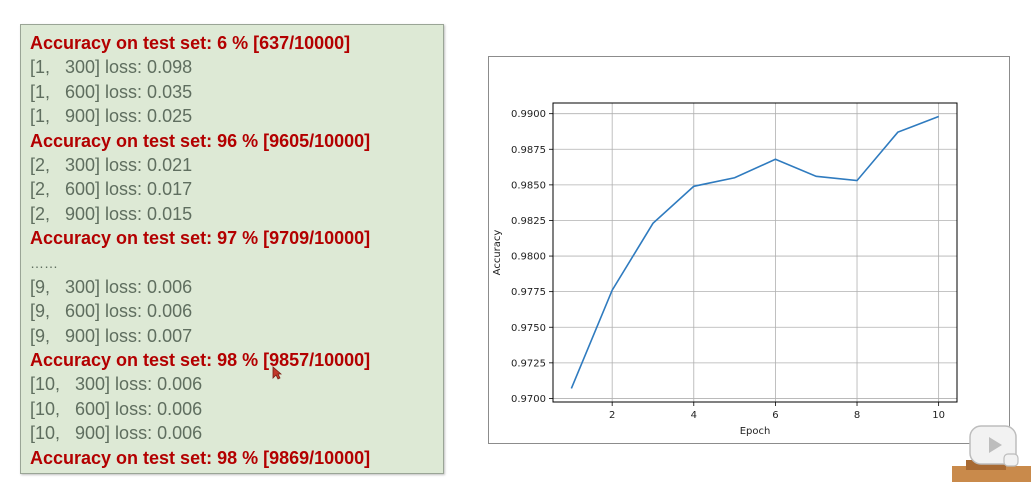 This screenshot has width=1031, height=482. I want to click on loss-log-line: [10, 600] loss: 0.006, so click(116, 408).